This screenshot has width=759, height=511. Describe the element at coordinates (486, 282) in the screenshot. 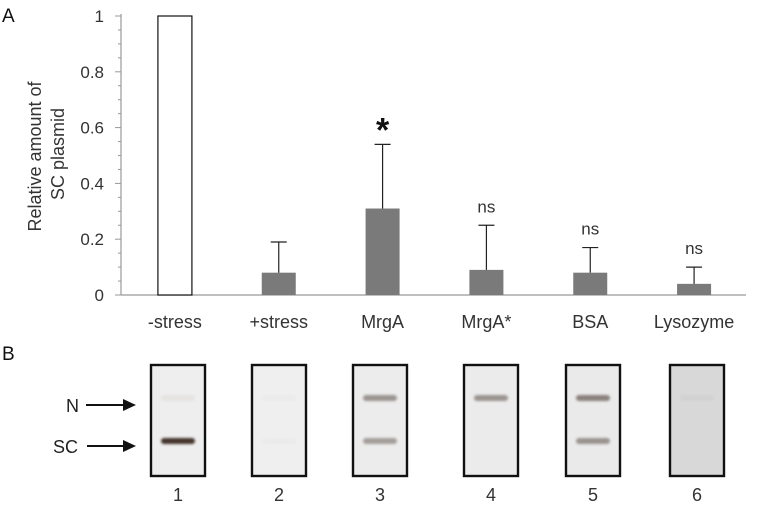

I see `bar-MrgA*` at that location.